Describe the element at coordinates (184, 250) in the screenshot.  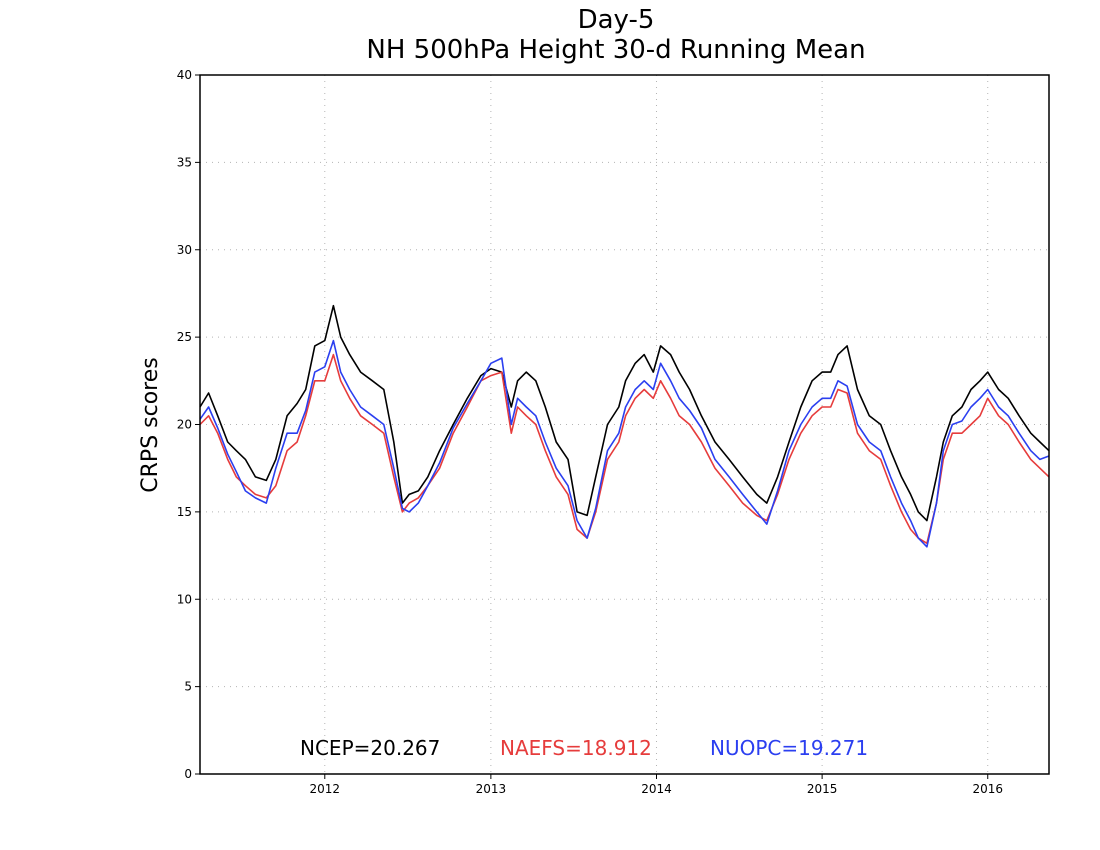
I see `y-tick-label: 30` at that location.